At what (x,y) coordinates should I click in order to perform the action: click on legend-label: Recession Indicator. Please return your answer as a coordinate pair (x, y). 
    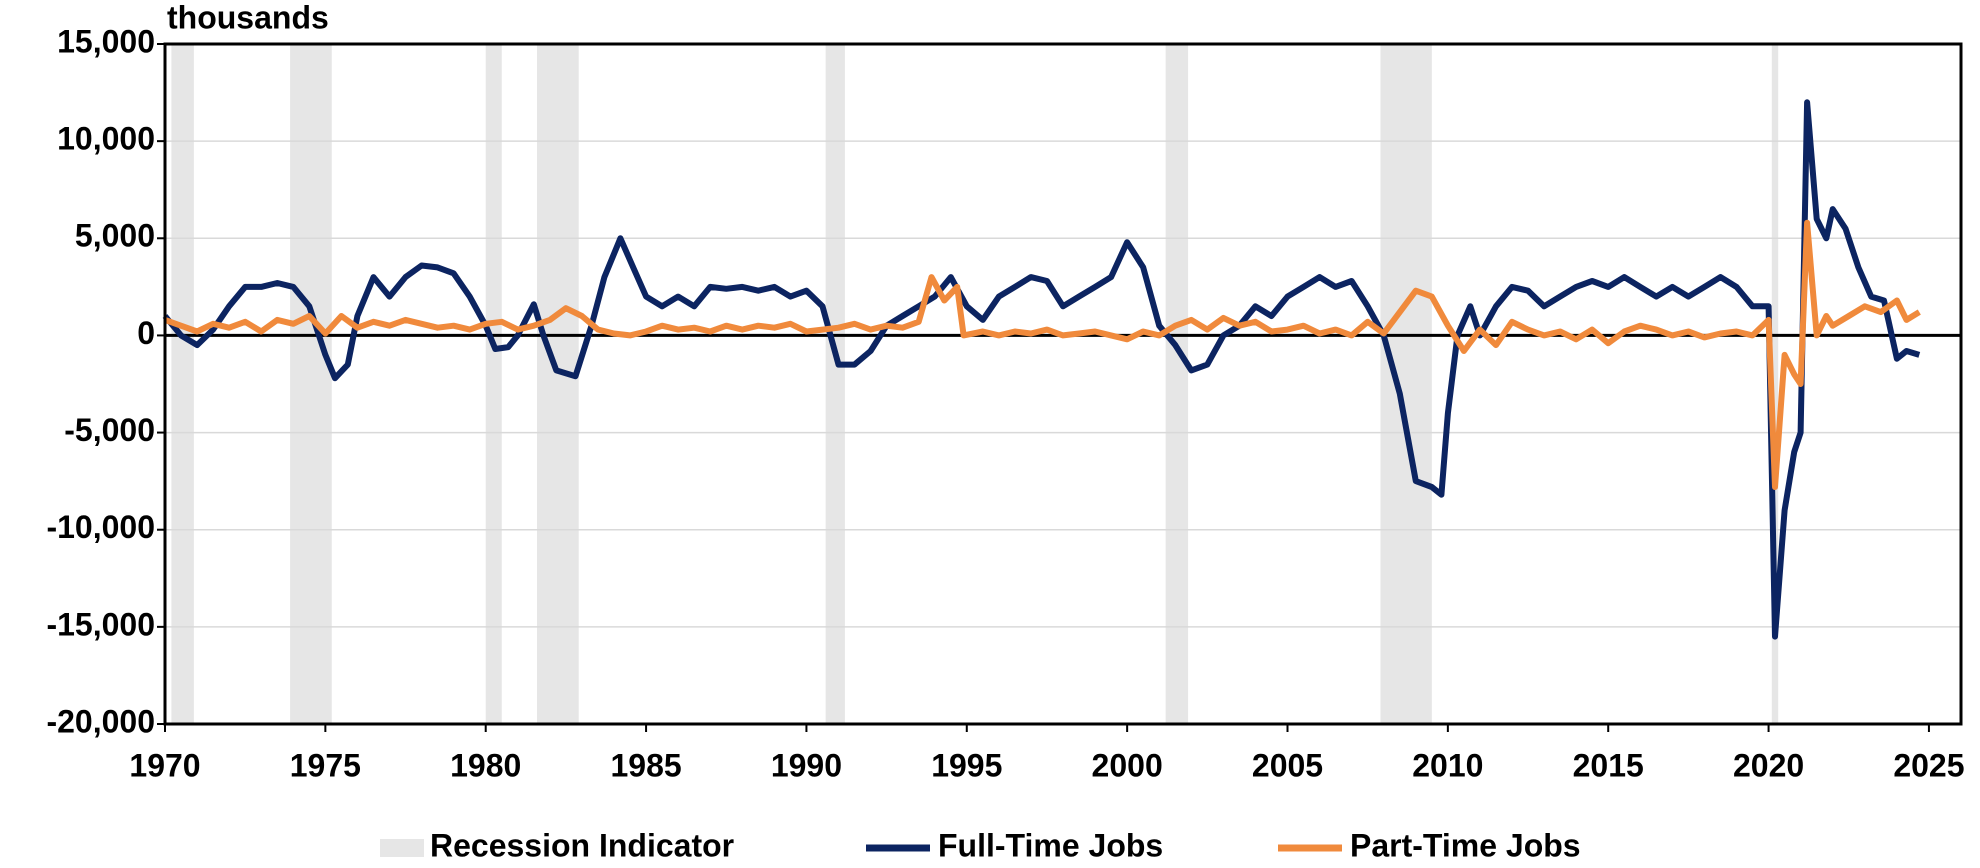
    Looking at the image, I should click on (582, 845).